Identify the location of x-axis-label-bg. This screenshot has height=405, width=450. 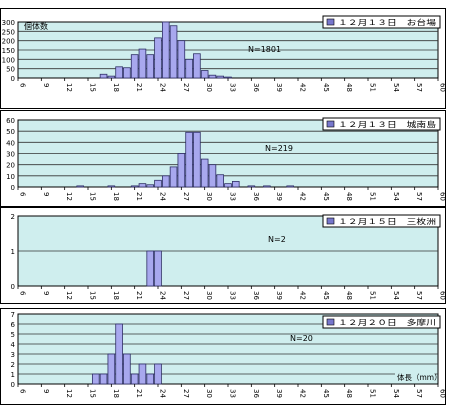
(415, 376).